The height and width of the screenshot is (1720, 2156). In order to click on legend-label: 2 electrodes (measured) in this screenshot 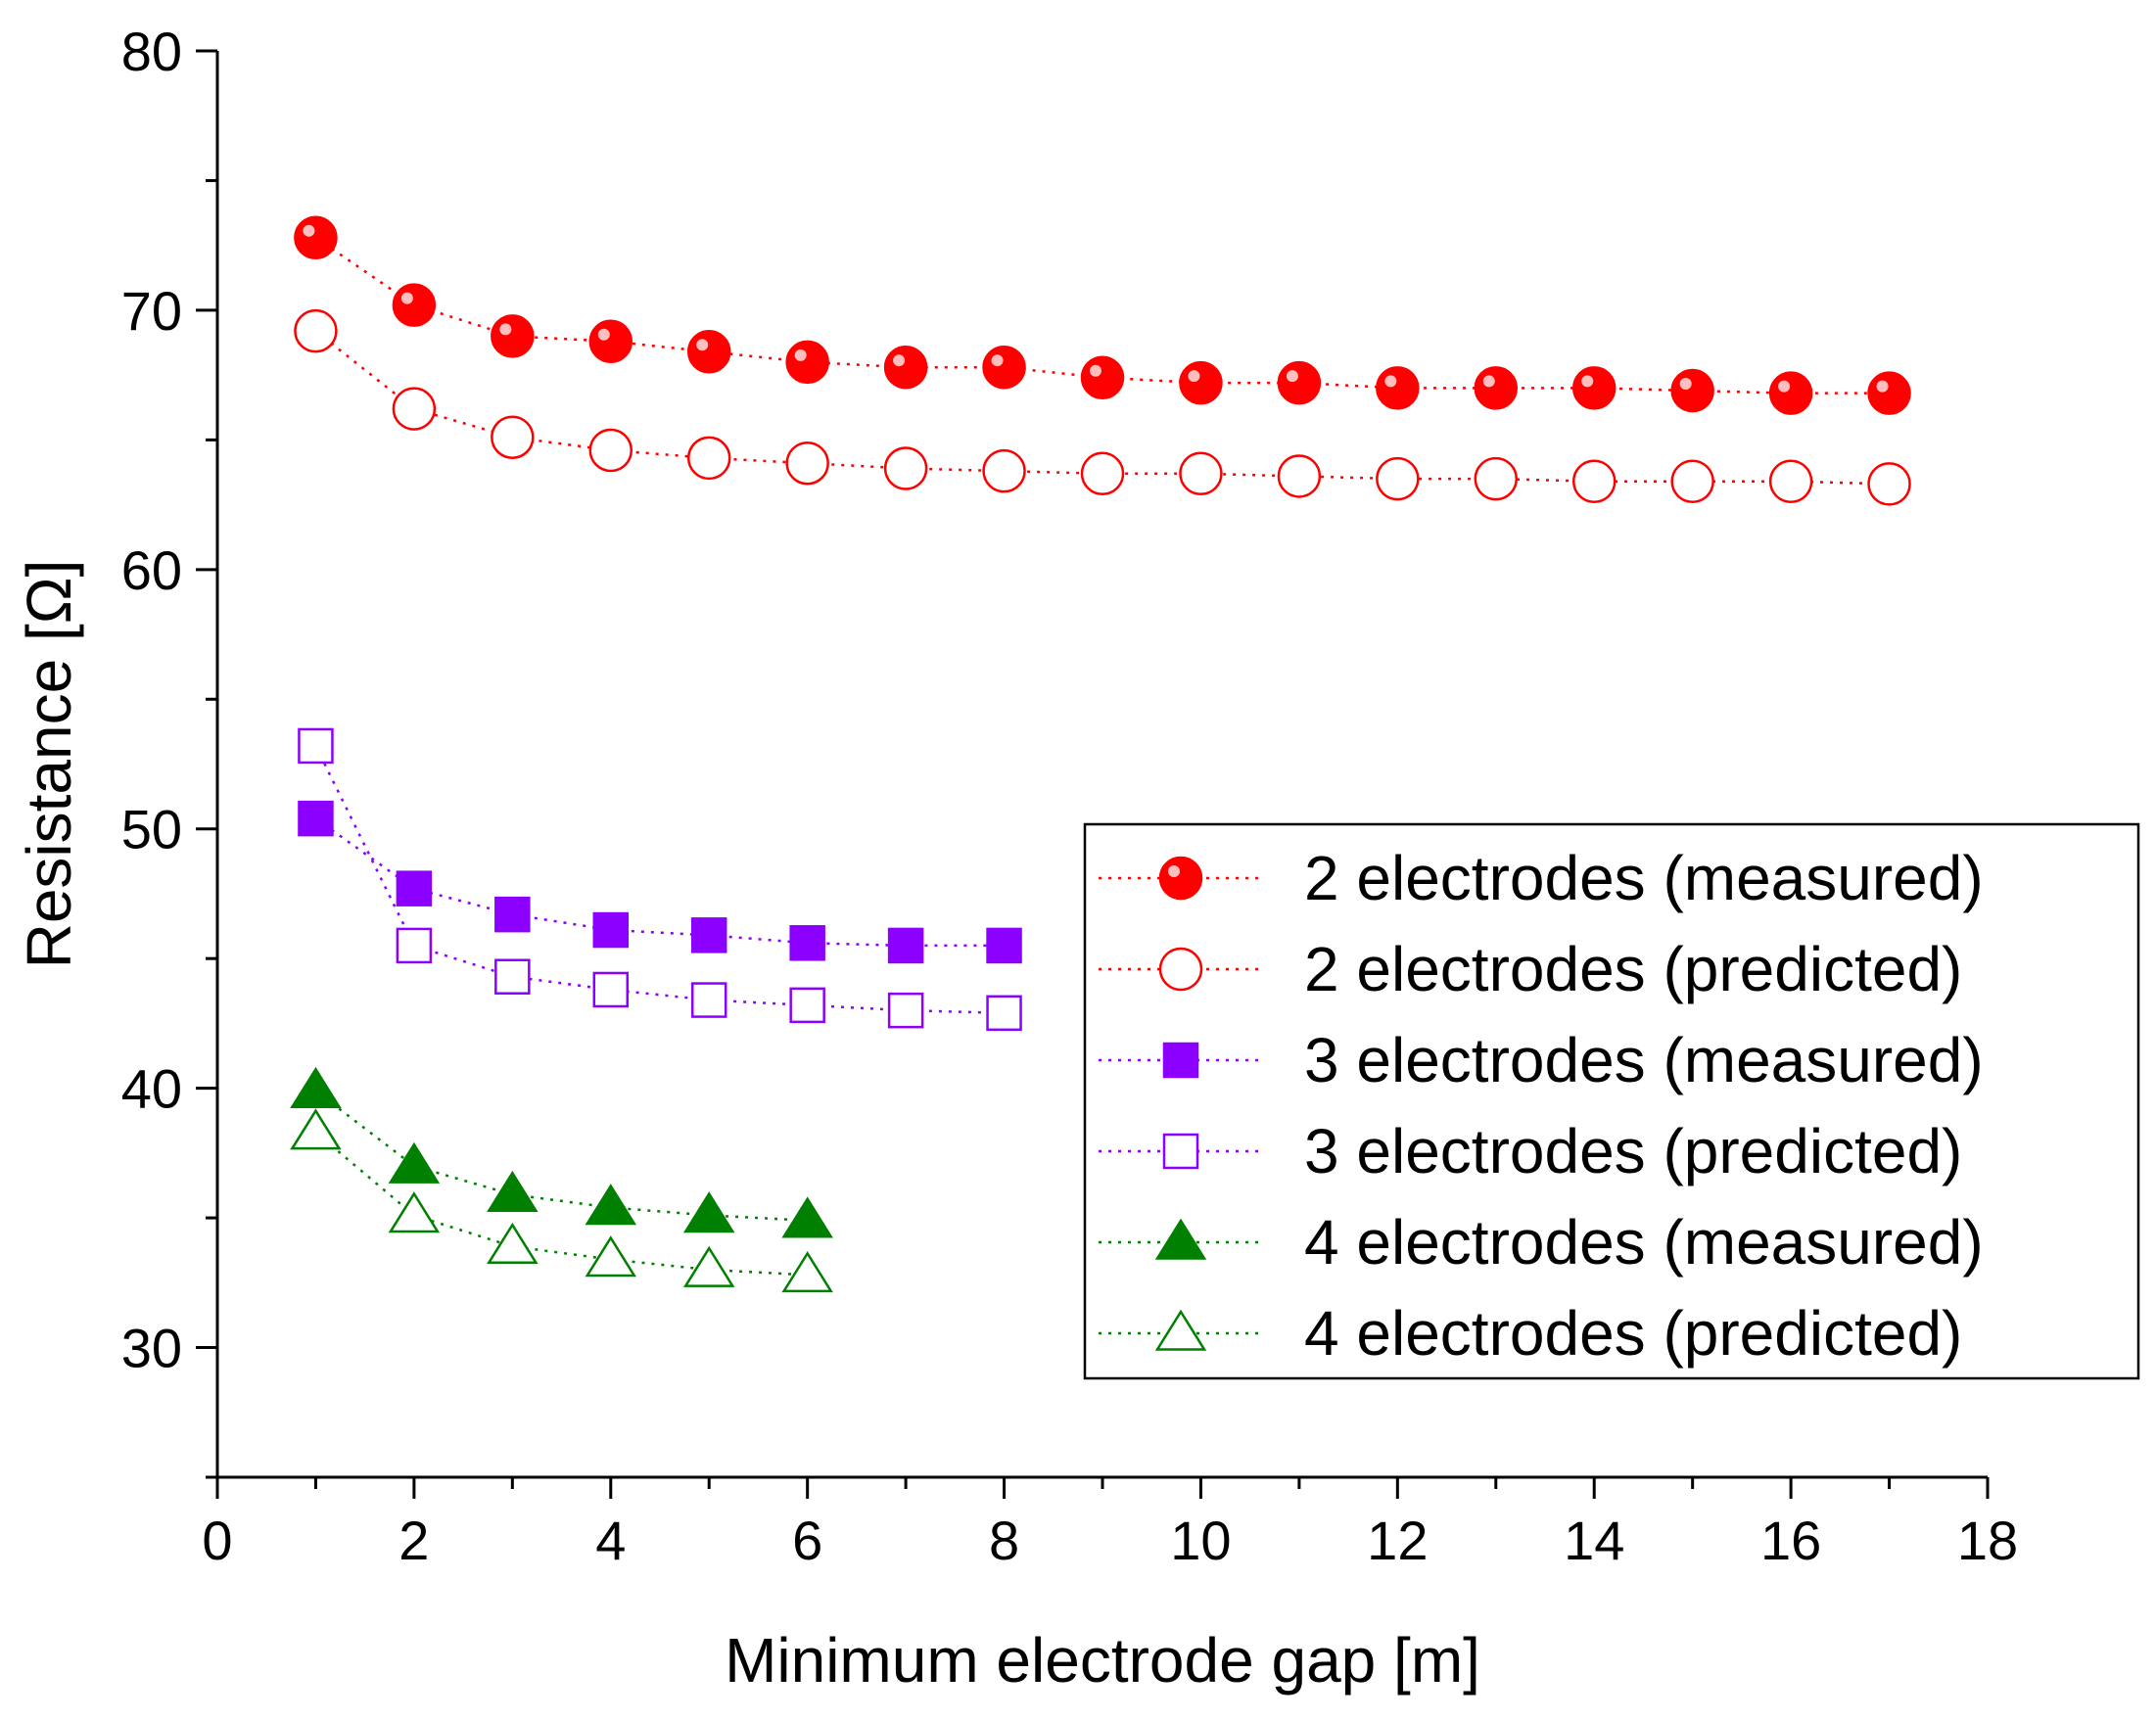, I will do `click(1644, 878)`.